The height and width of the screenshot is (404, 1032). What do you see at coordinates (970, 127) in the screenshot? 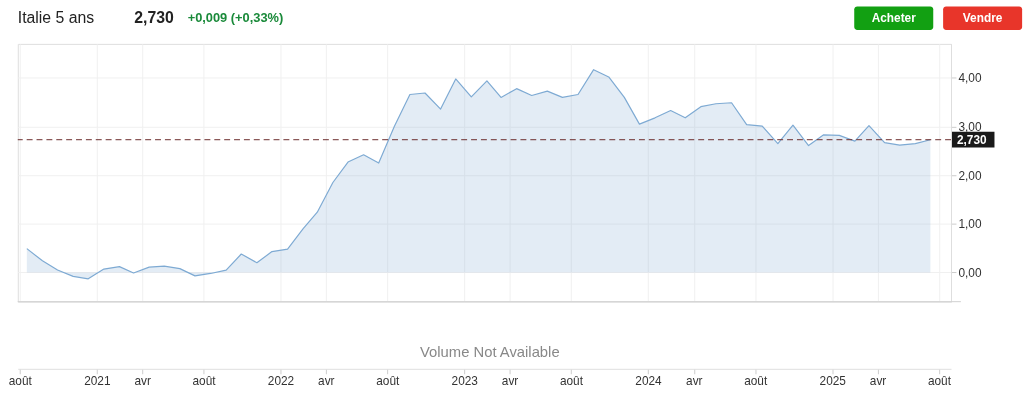
I see `y-tick-label: 3,00` at bounding box center [970, 127].